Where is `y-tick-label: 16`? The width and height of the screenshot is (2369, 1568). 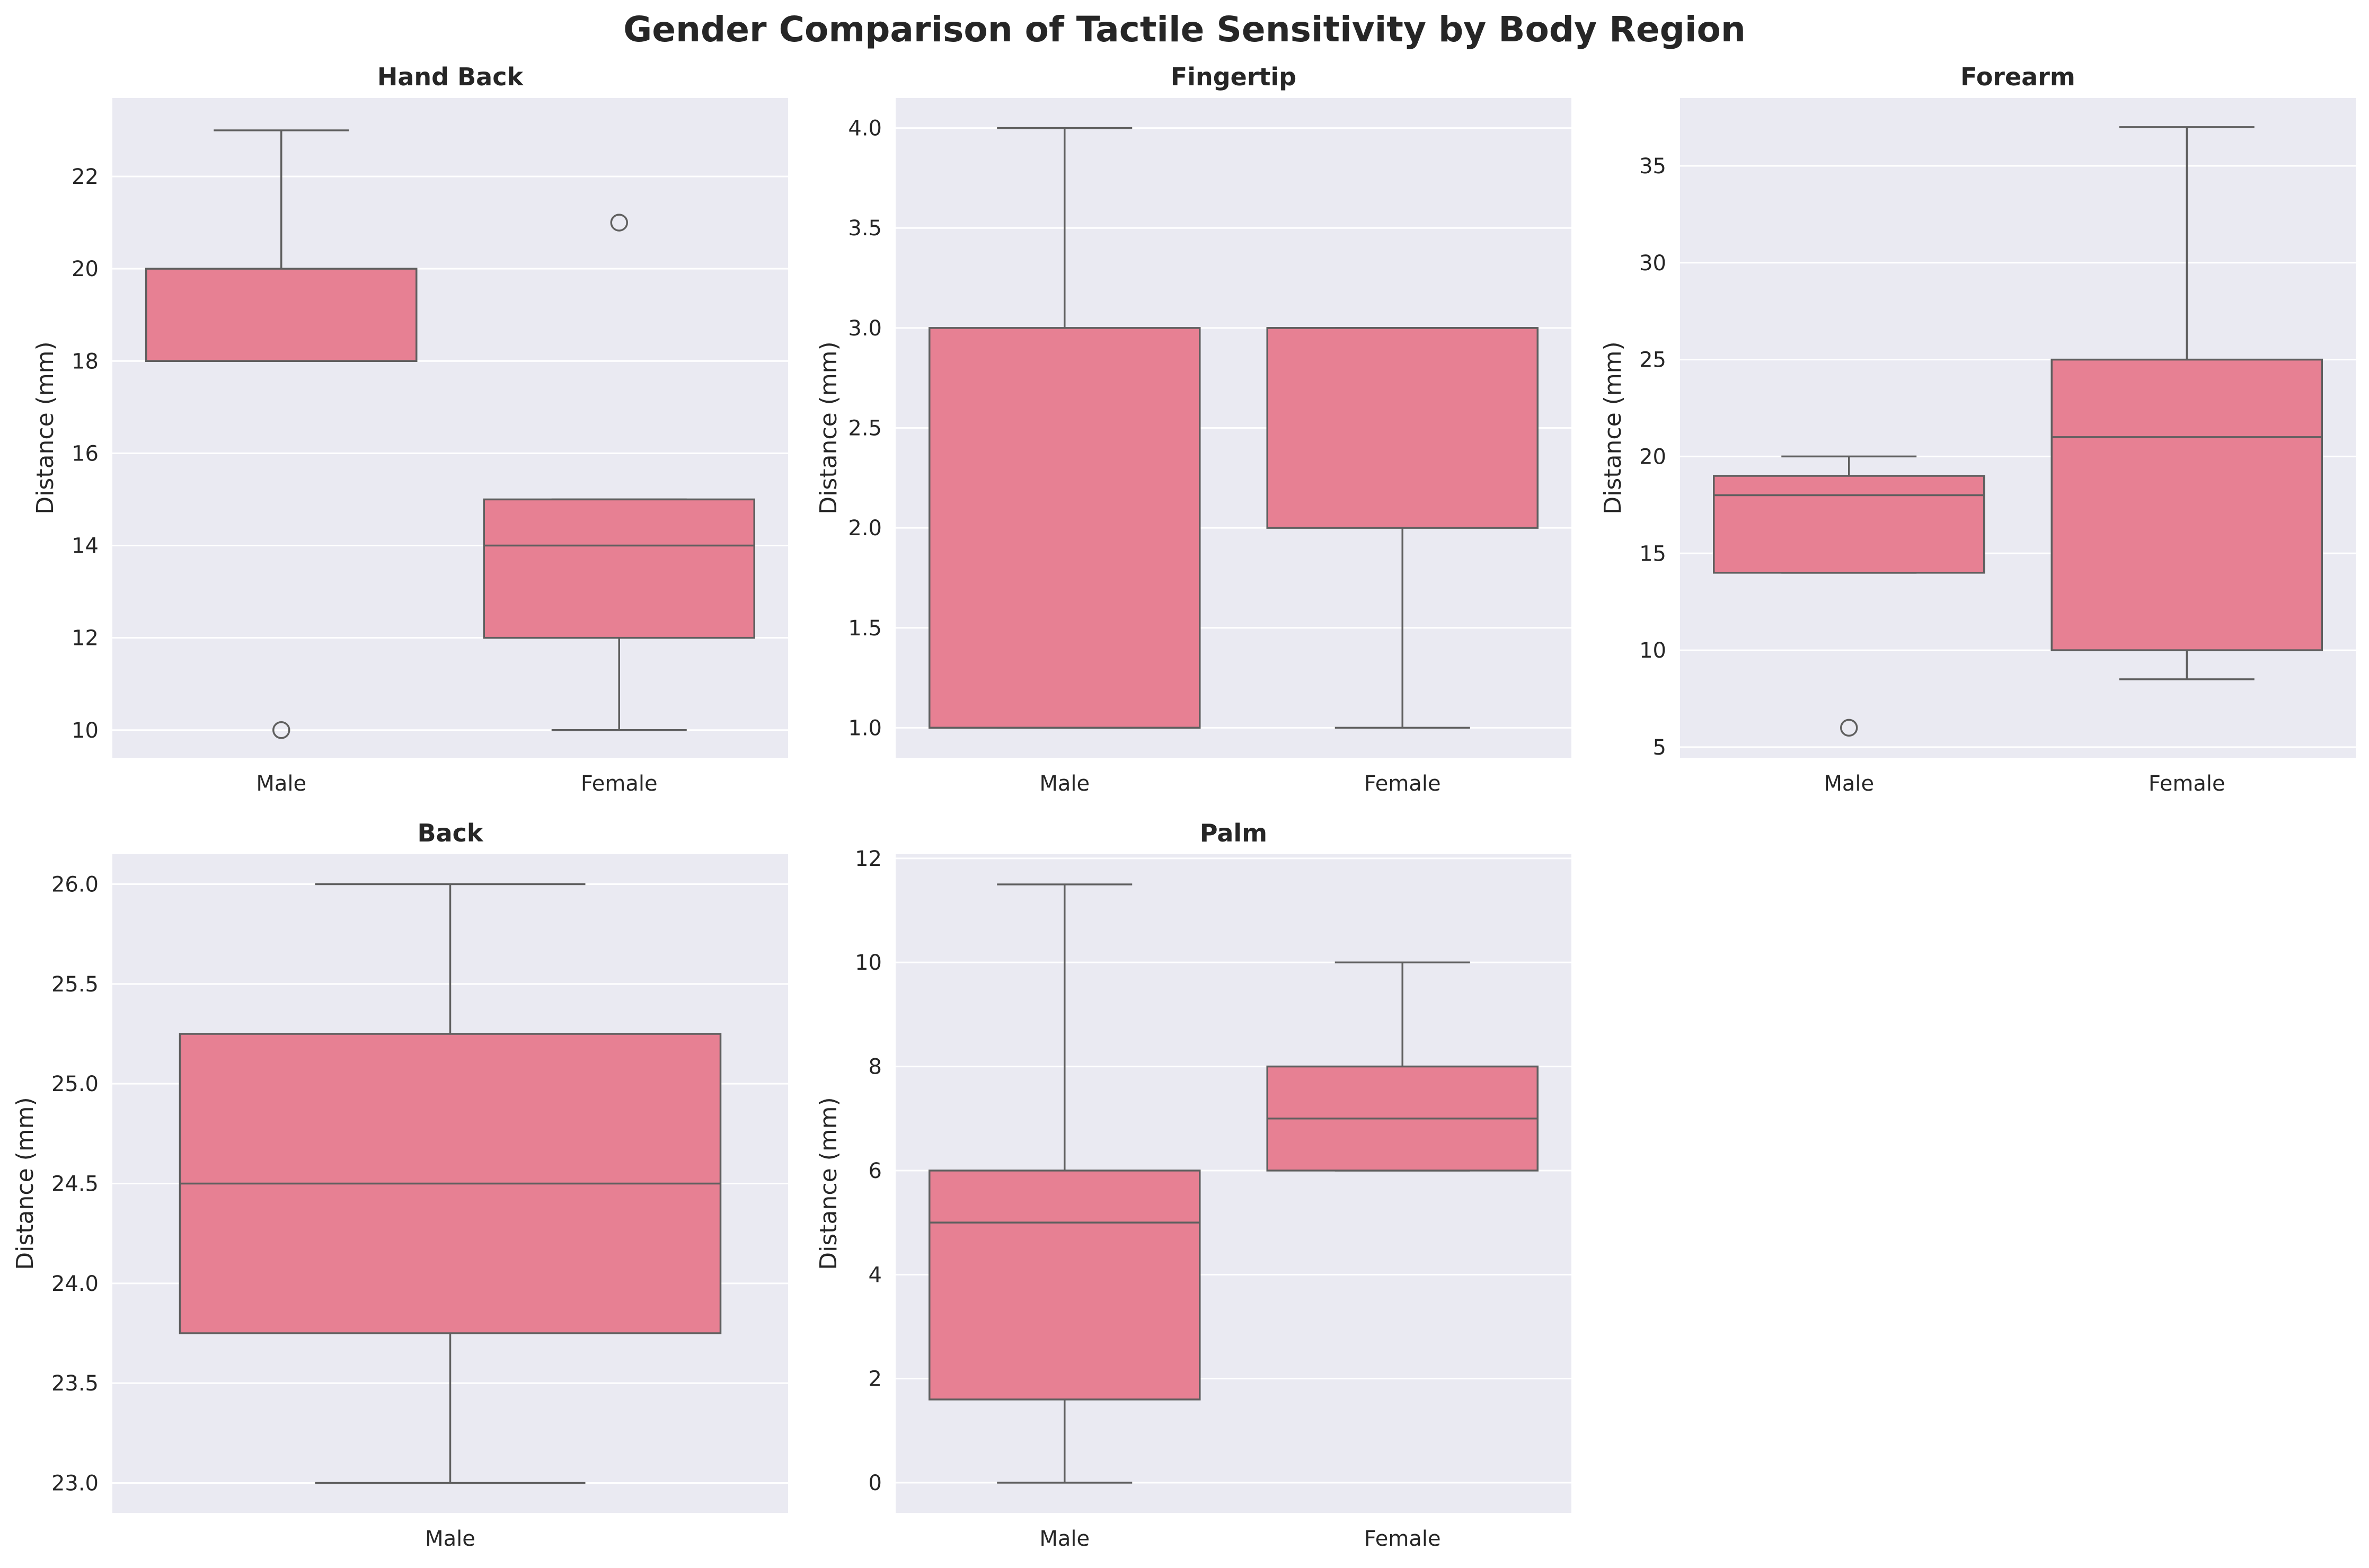
y-tick-label: 16 is located at coordinates (85, 453).